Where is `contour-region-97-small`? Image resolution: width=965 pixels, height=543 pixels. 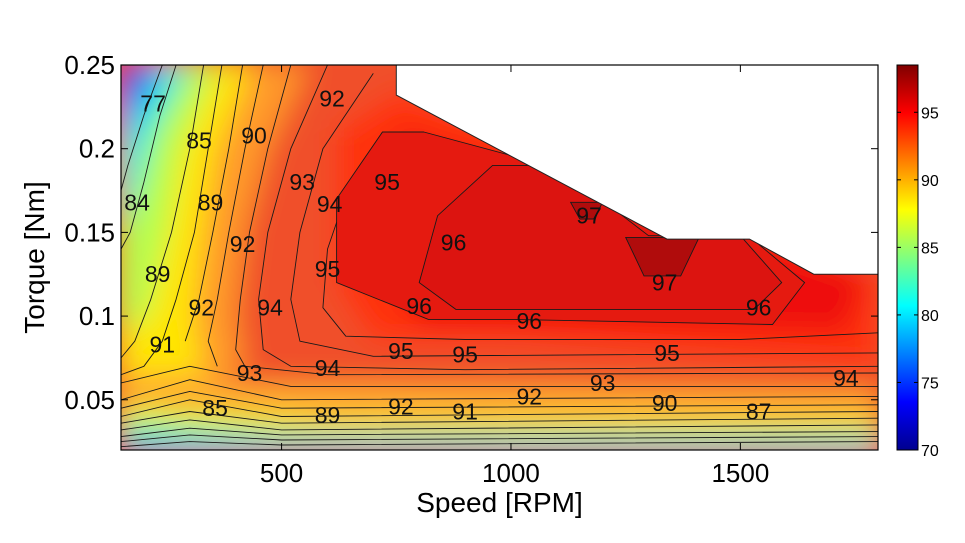
contour-region-97-small is located at coordinates (586, 210).